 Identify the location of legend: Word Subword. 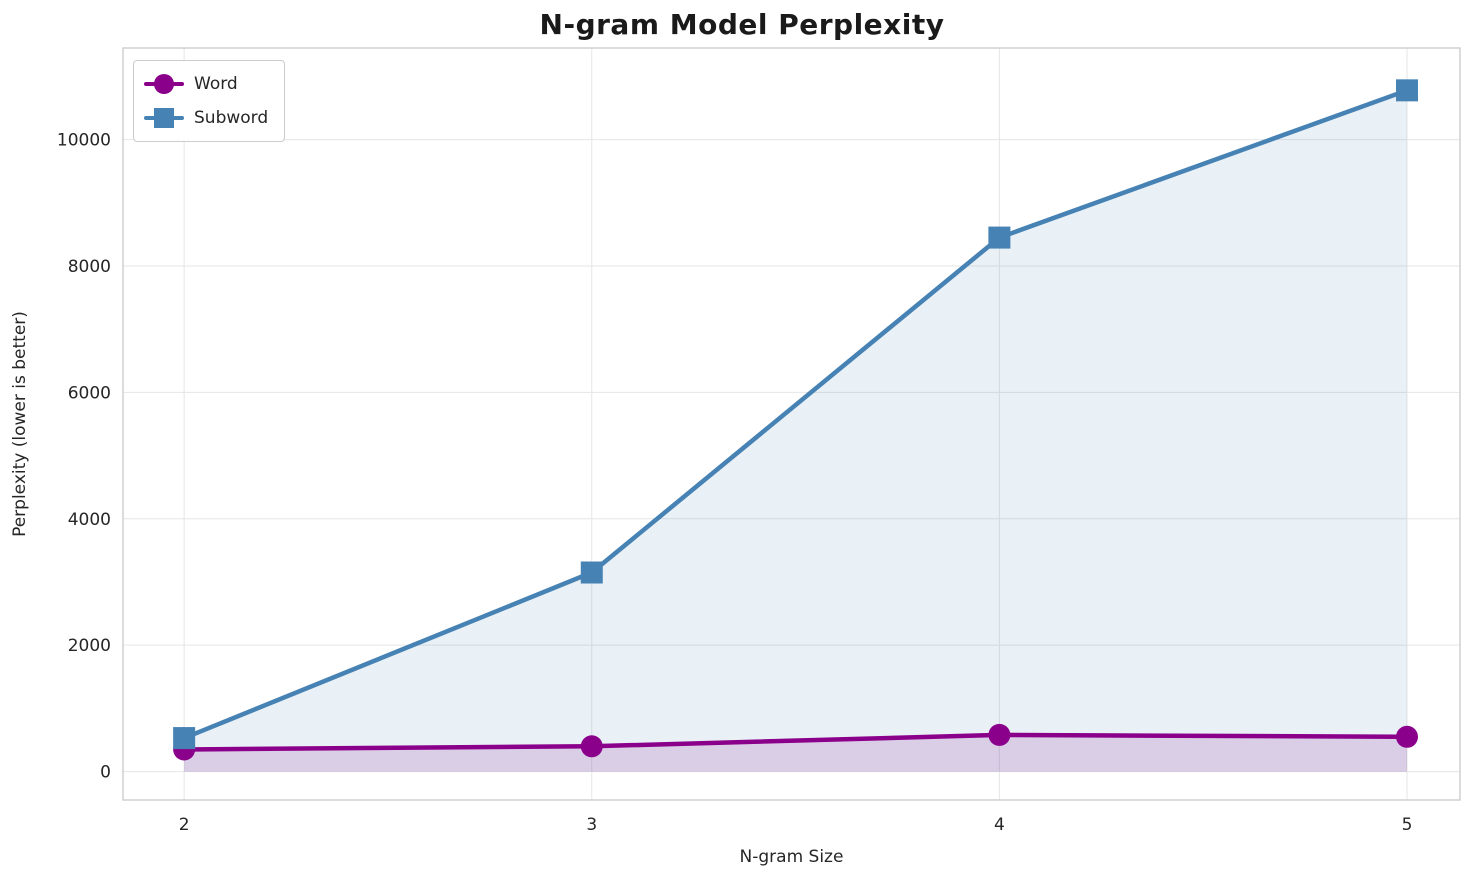
(209, 101).